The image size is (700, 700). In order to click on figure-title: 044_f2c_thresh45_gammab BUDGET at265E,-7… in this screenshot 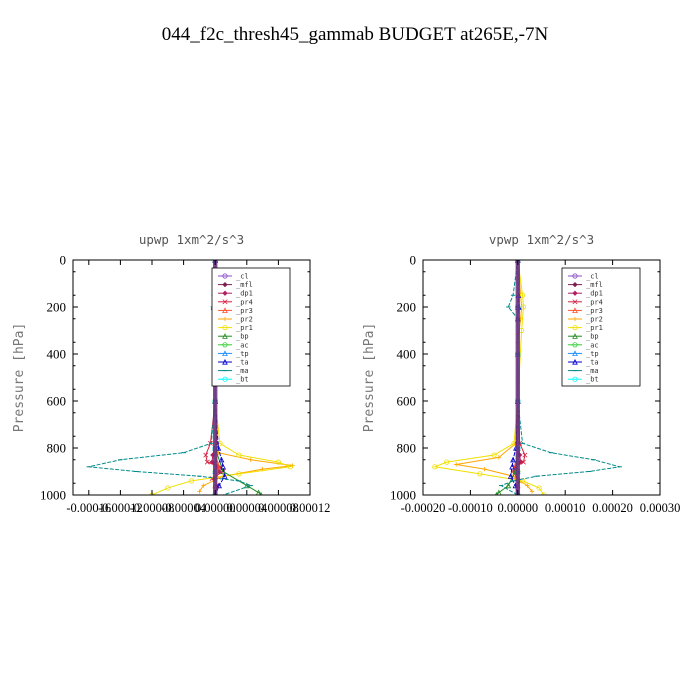, I will do `click(355, 34)`.